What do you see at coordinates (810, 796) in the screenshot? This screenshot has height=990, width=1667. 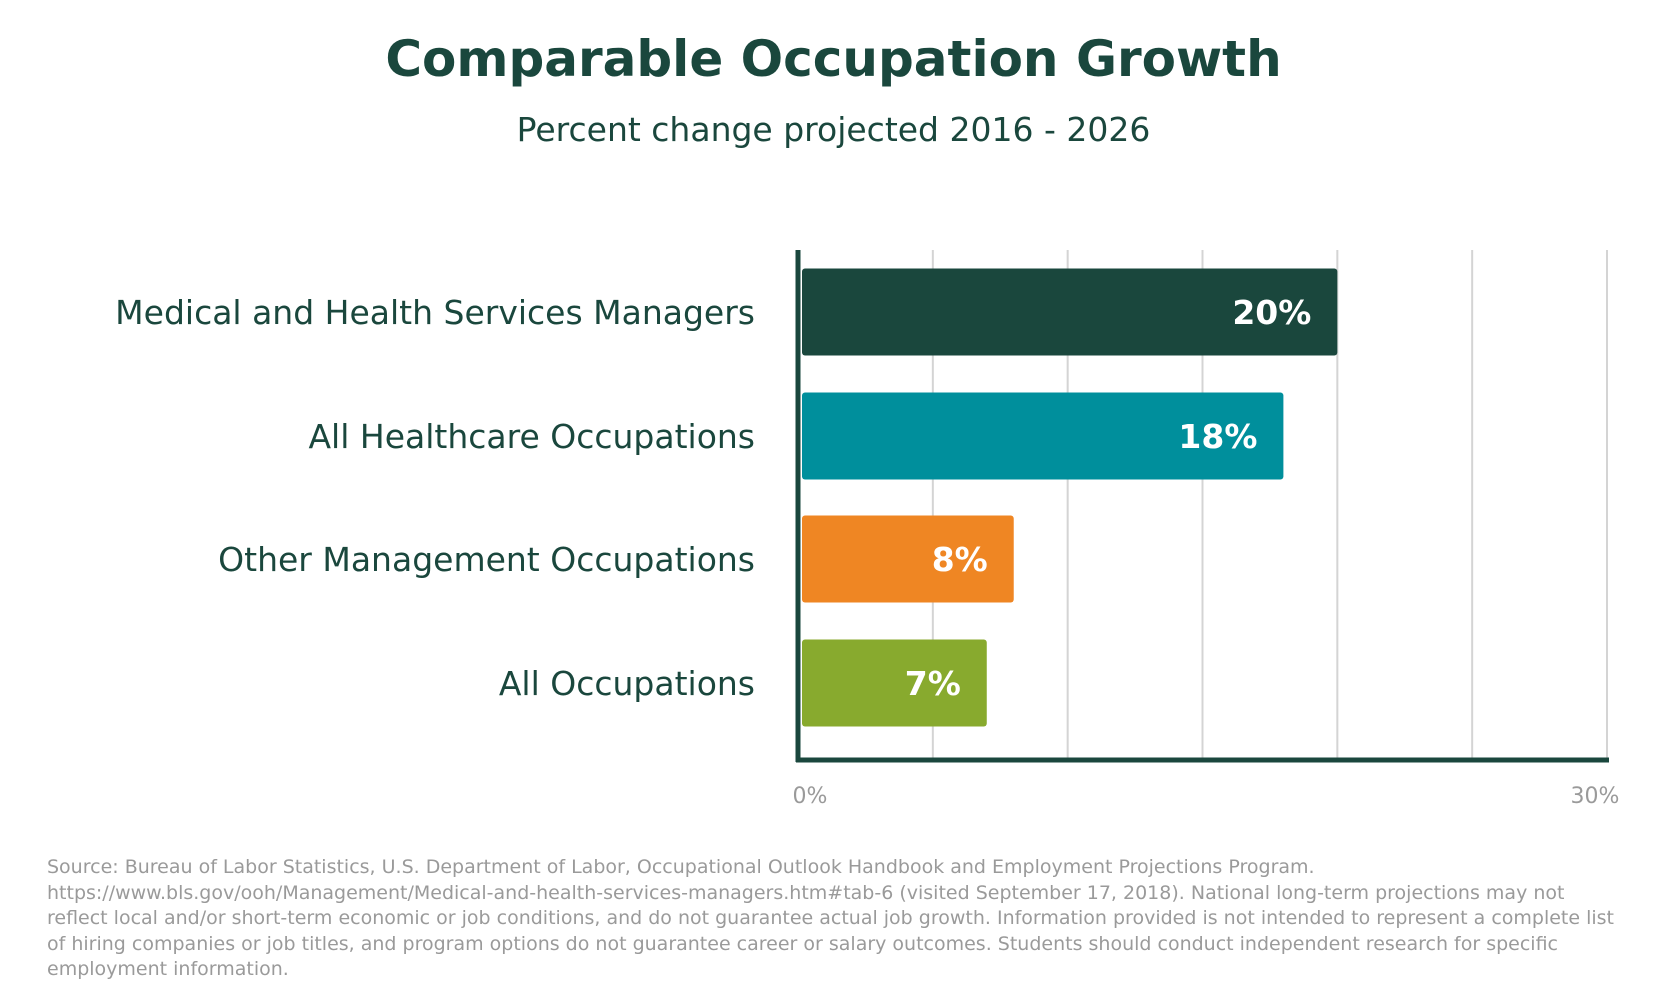 I see `x-tick-label: 0%` at bounding box center [810, 796].